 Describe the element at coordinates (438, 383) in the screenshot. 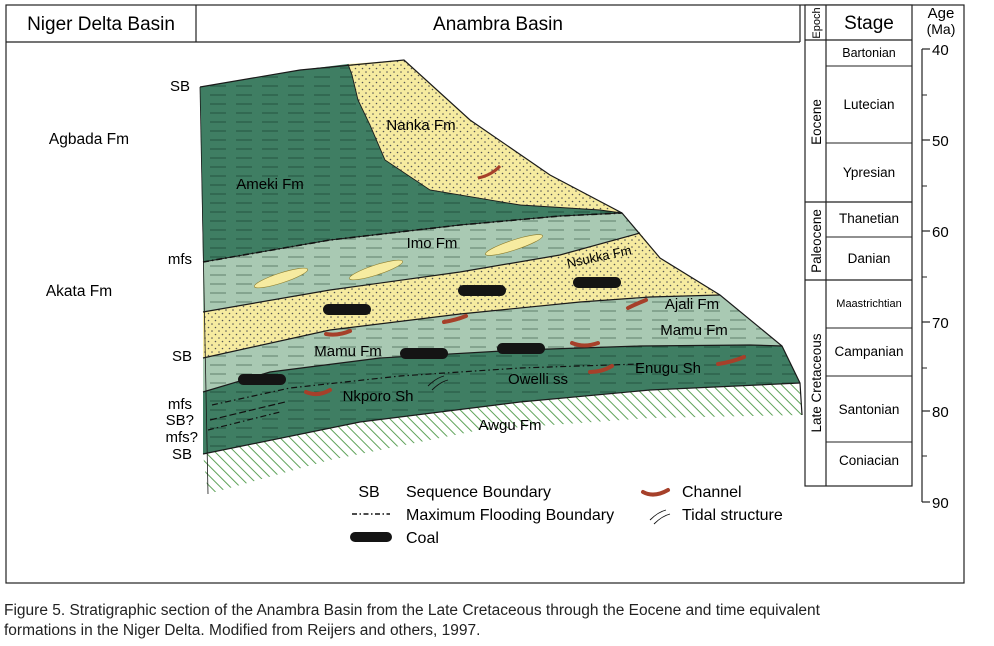

I see `tidal-structure-mark` at that location.